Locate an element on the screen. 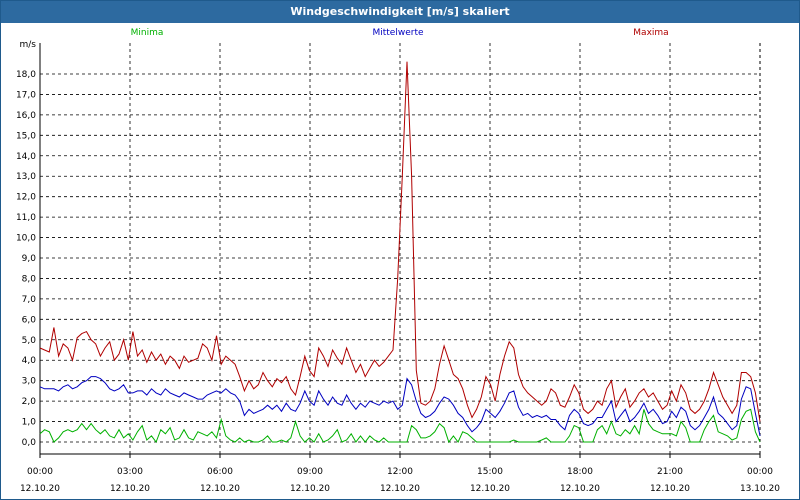 This screenshot has height=500, width=800. y-tick-label: 4,0 is located at coordinates (29, 361).